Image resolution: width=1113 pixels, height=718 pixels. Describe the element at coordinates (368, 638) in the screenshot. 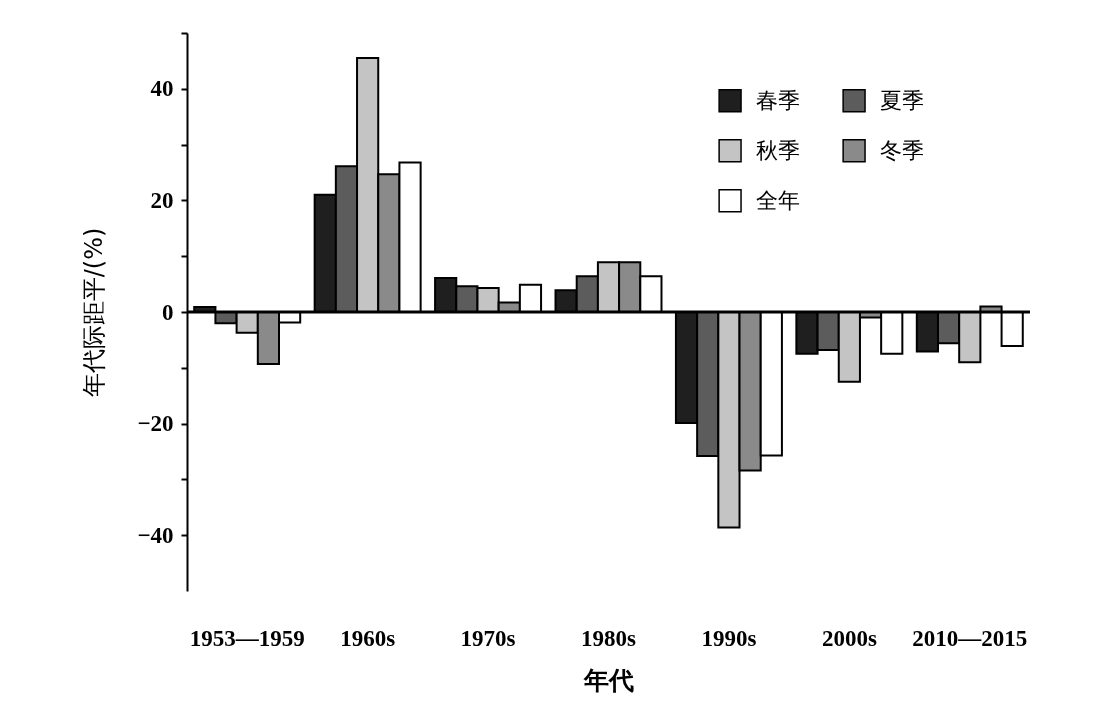

I see `x-tick-label: 1960s` at that location.